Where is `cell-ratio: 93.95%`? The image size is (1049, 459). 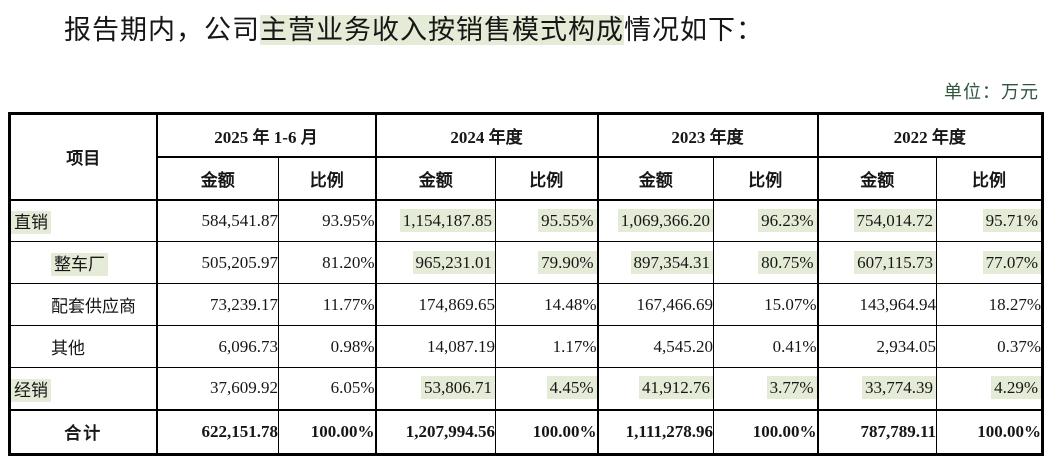
cell-ratio: 93.95% is located at coordinates (327, 220).